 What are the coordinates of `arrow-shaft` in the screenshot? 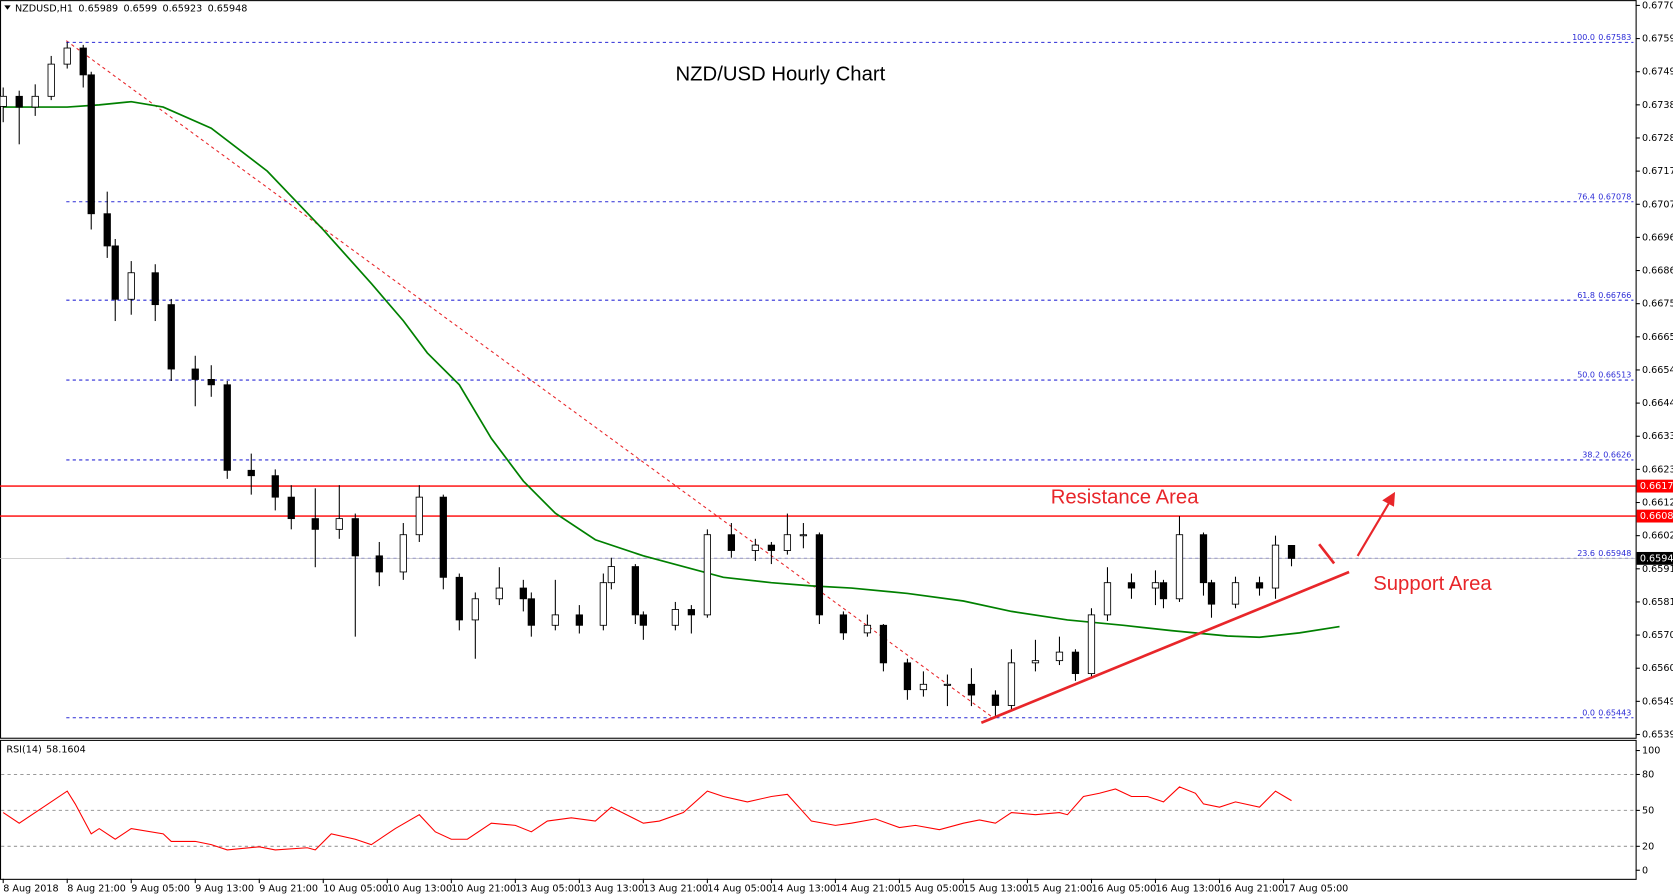 It's located at (1374, 527).